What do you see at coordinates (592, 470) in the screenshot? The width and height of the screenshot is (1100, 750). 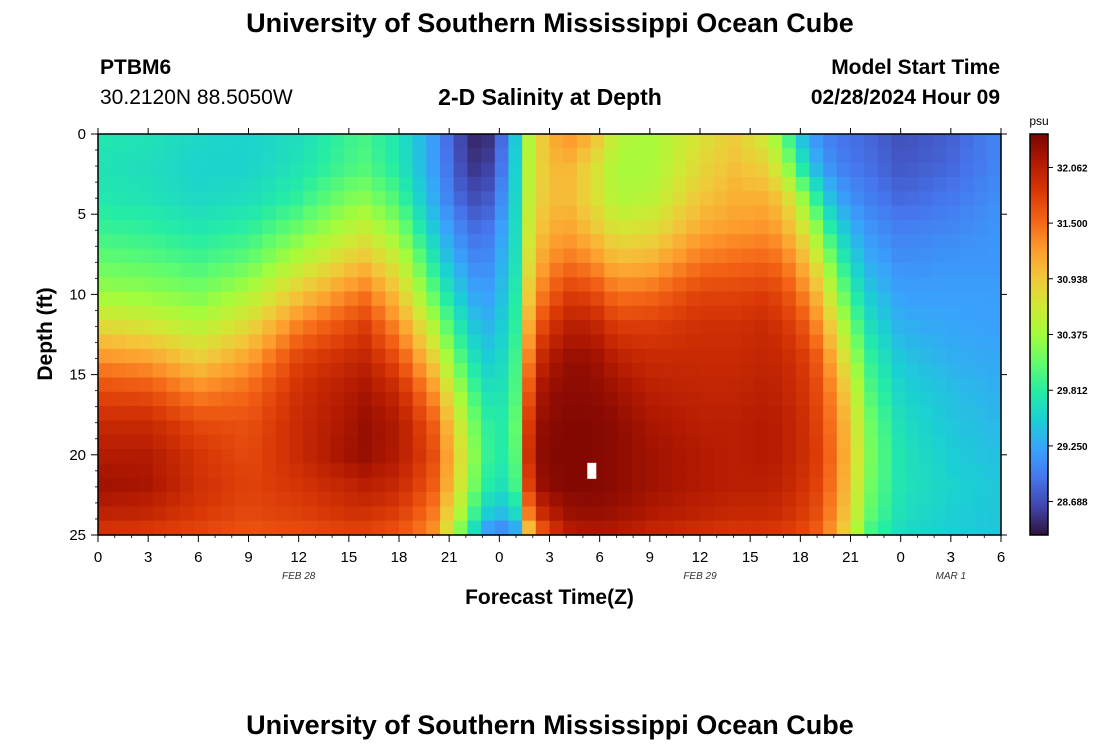 I see `missing-data-cell` at bounding box center [592, 470].